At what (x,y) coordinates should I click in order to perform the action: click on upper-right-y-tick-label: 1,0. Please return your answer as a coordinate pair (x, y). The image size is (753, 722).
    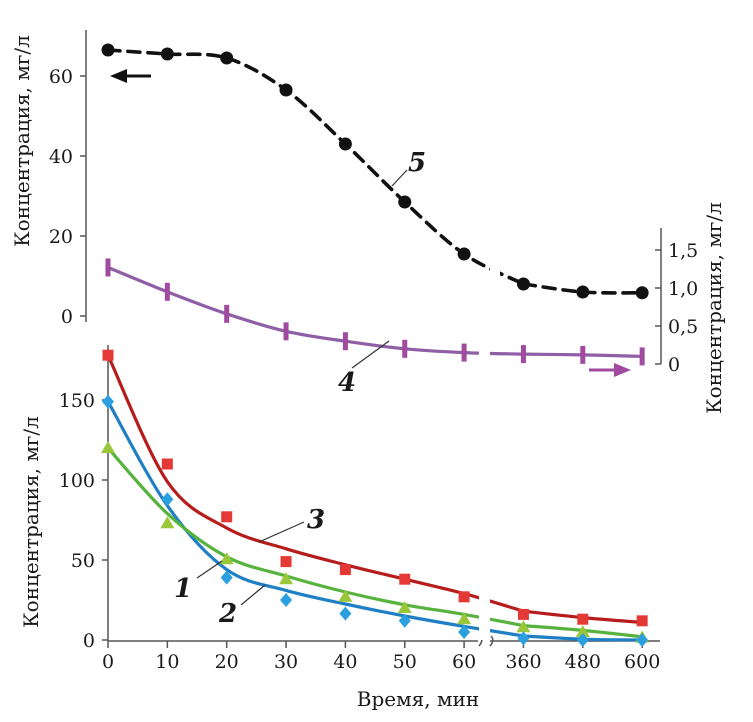
    Looking at the image, I should click on (683, 289).